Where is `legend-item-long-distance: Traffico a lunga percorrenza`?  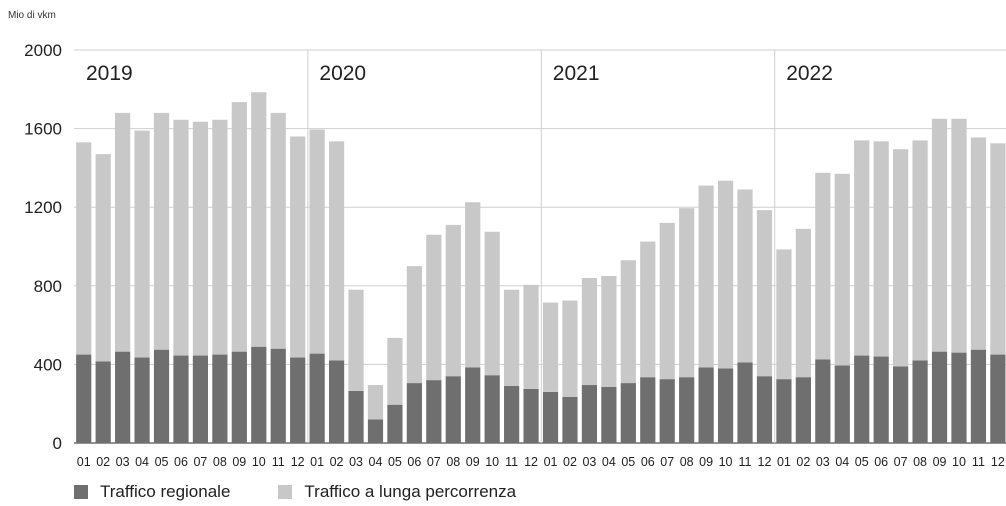 legend-item-long-distance: Traffico a lunga percorrenza is located at coordinates (397, 492).